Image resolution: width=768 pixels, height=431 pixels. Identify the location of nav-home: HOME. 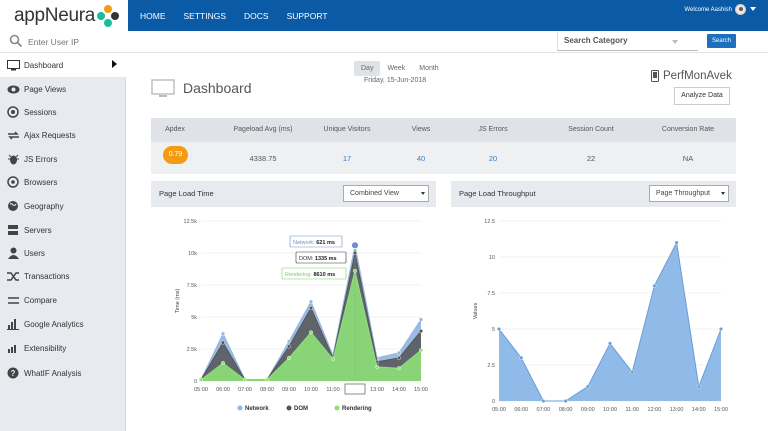
(153, 15).